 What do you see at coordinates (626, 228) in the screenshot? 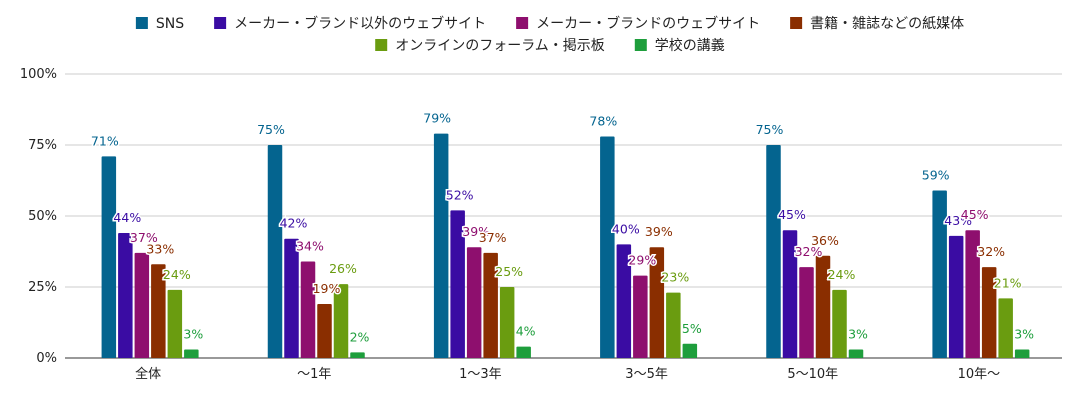
I see `data-label: 40%` at bounding box center [626, 228].